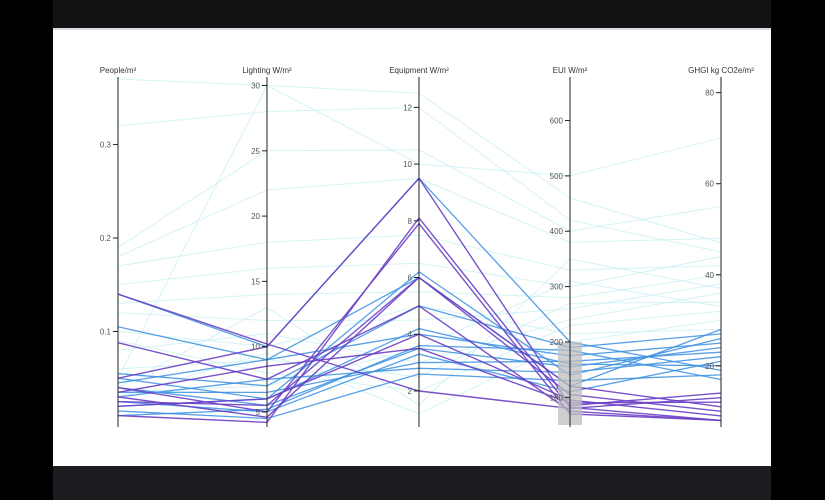  What do you see at coordinates (106, 144) in the screenshot?
I see `tick-label: 0.3` at bounding box center [106, 144].